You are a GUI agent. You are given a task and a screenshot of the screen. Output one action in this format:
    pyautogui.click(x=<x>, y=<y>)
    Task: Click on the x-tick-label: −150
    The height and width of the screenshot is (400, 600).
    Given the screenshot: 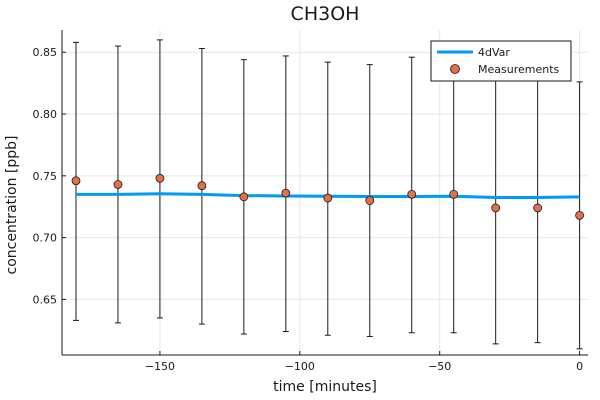 What is the action you would take?
    pyautogui.click(x=160, y=366)
    